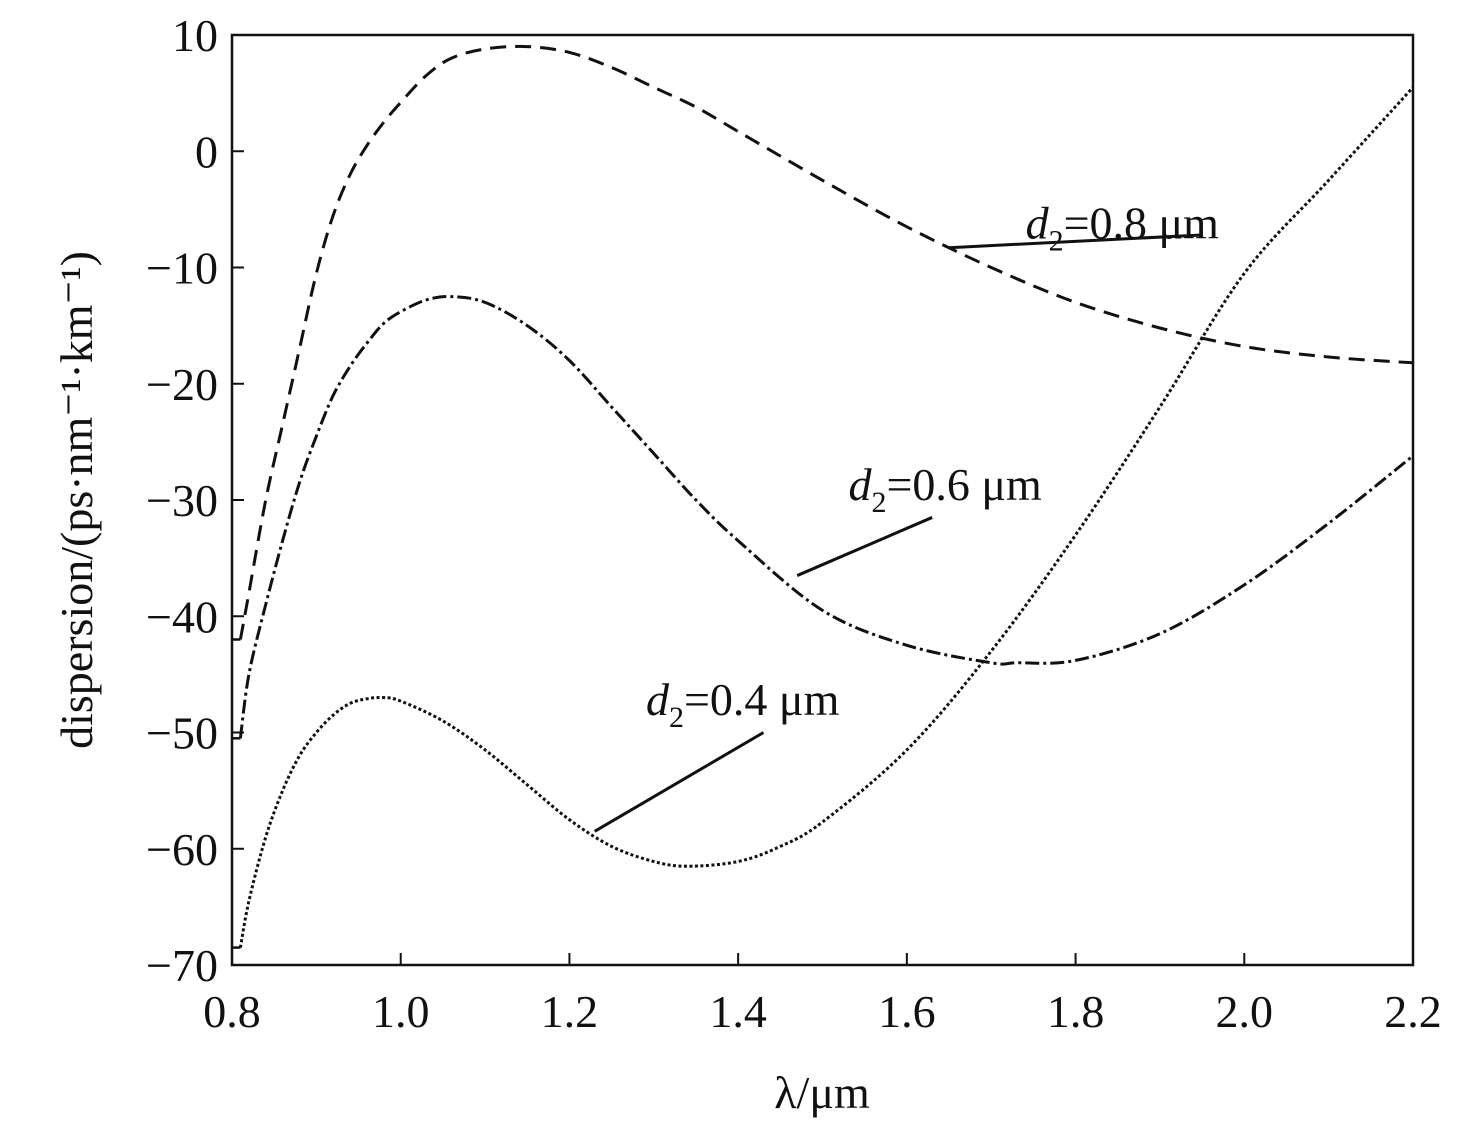  What do you see at coordinates (1142, 222) in the screenshot?
I see `label-d2-0p8-value: =0.8 μm` at bounding box center [1142, 222].